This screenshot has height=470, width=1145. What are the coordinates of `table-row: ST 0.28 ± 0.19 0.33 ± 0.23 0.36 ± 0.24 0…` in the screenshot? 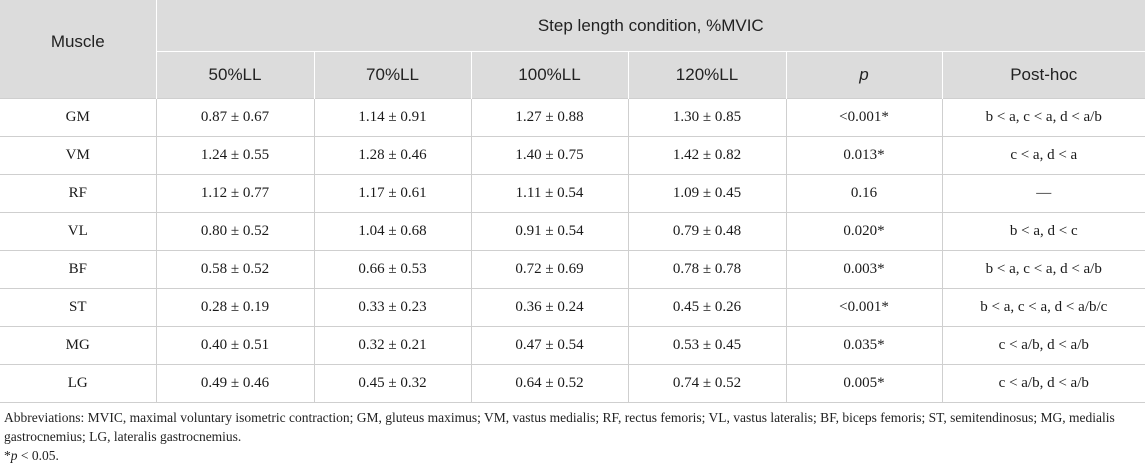 It's located at (572, 307).